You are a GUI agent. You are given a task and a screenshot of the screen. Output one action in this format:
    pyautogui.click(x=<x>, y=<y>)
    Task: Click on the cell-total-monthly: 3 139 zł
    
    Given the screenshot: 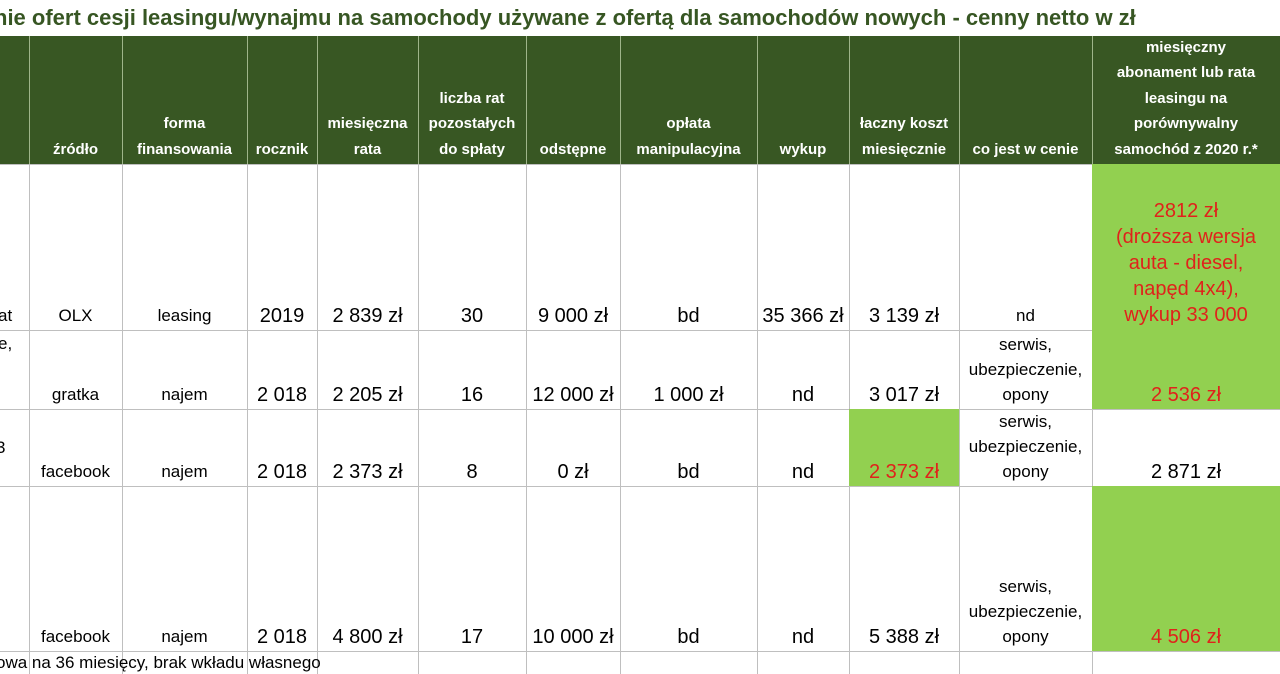 What is the action you would take?
    pyautogui.click(x=904, y=247)
    